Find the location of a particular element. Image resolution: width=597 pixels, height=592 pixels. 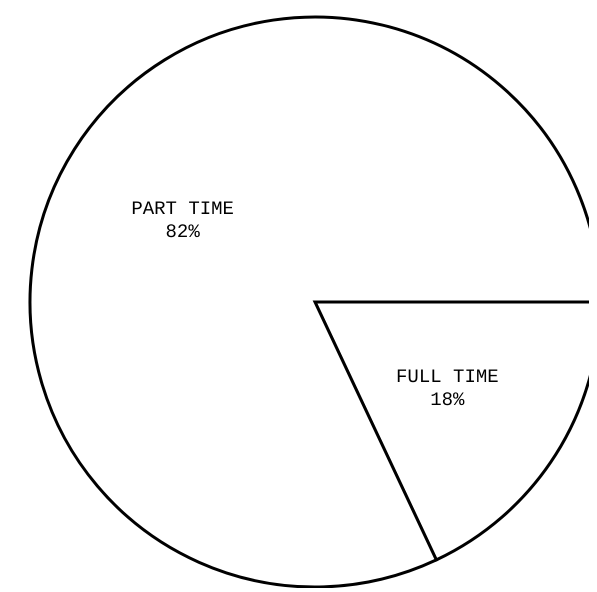

data-label: 18% is located at coordinates (448, 399).